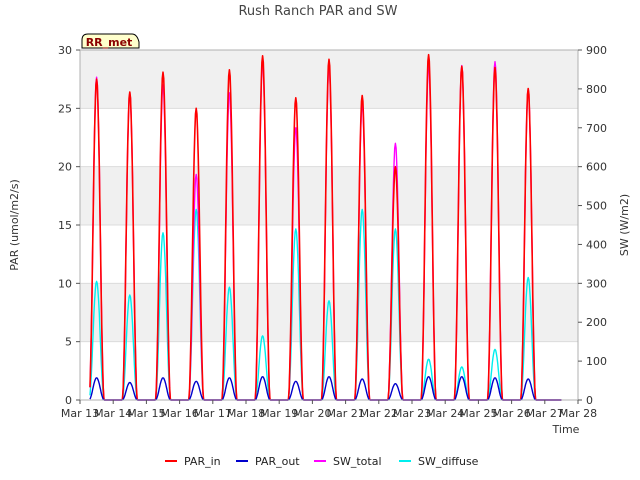  Describe the element at coordinates (357, 461) in the screenshot. I see `legend-label: SW_total` at that location.